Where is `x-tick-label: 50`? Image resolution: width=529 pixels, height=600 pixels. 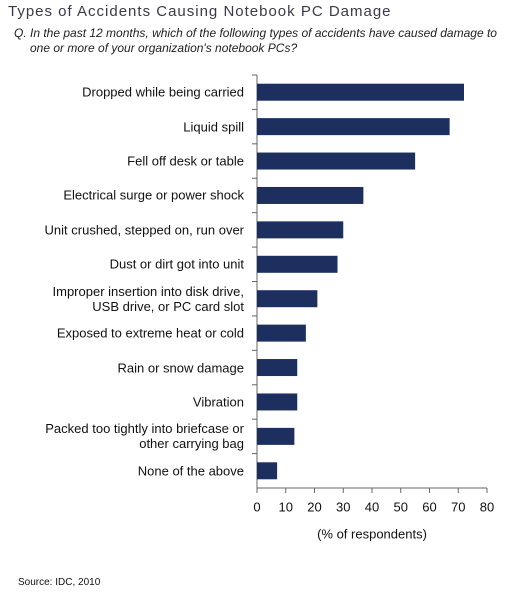 x-tick-label: 50 is located at coordinates (401, 506).